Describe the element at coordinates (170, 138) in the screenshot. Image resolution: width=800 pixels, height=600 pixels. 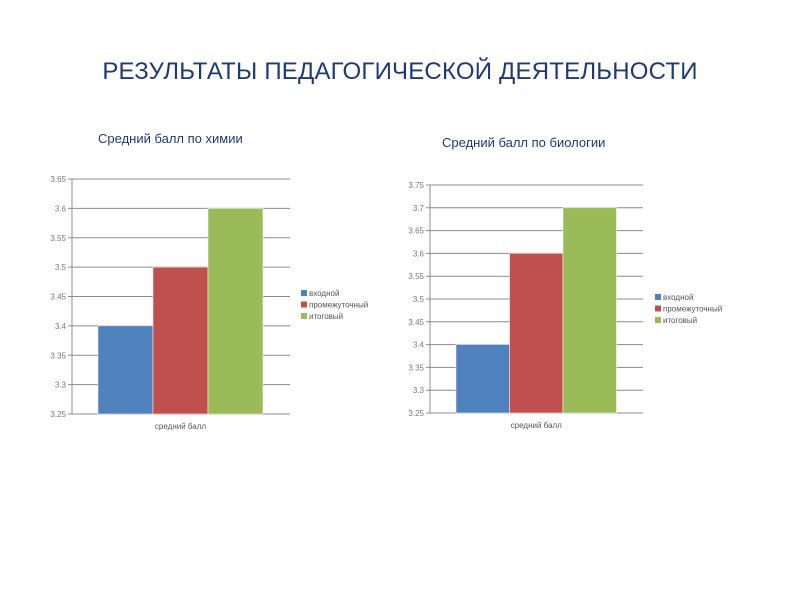
I see `chart-title-chemistry: Средний балл по химии` at that location.